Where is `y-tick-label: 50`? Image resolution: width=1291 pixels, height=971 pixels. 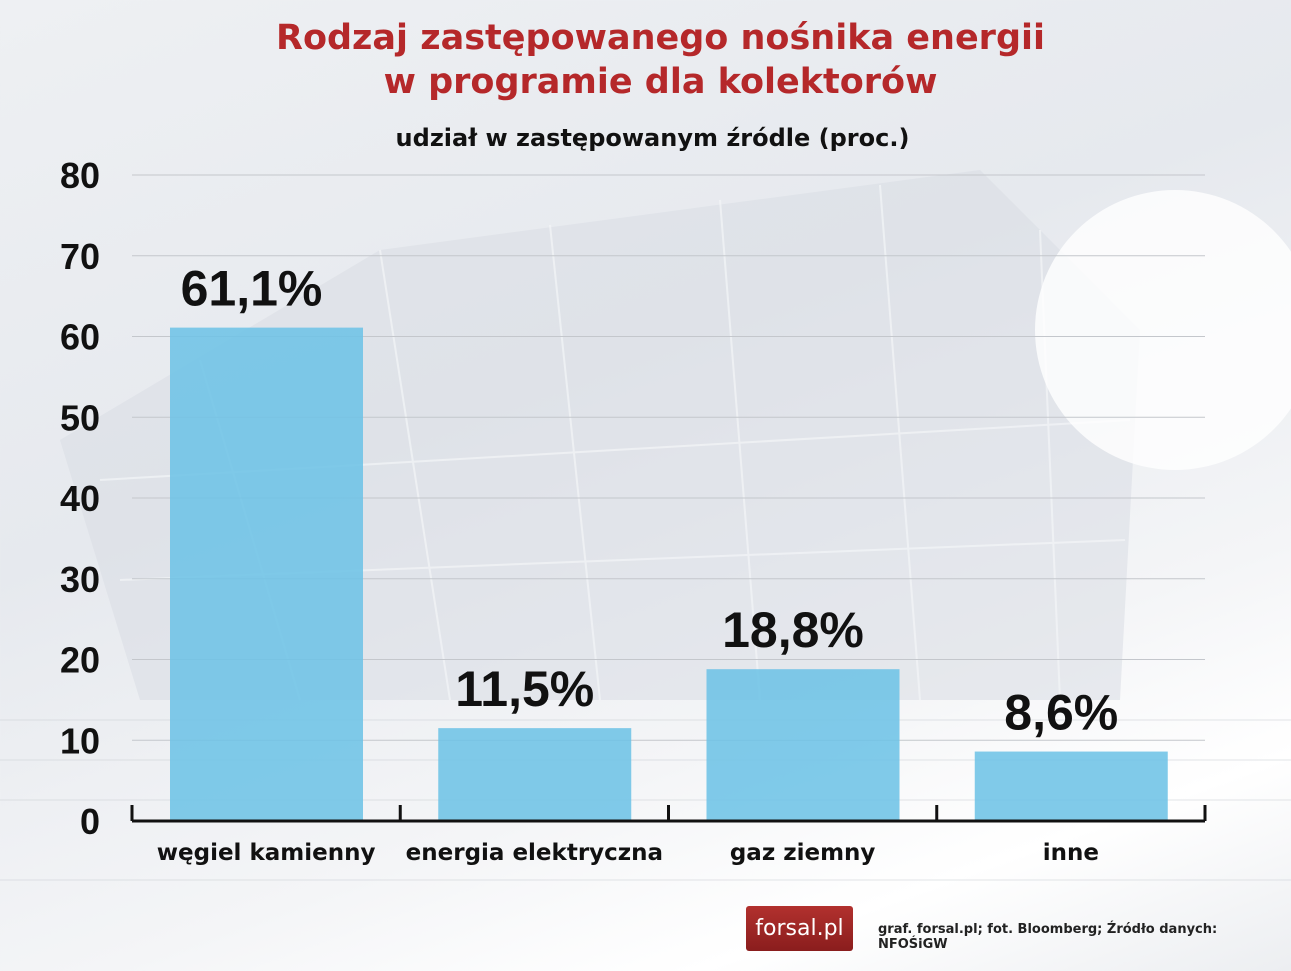 y-tick-label: 50 is located at coordinates (80, 417).